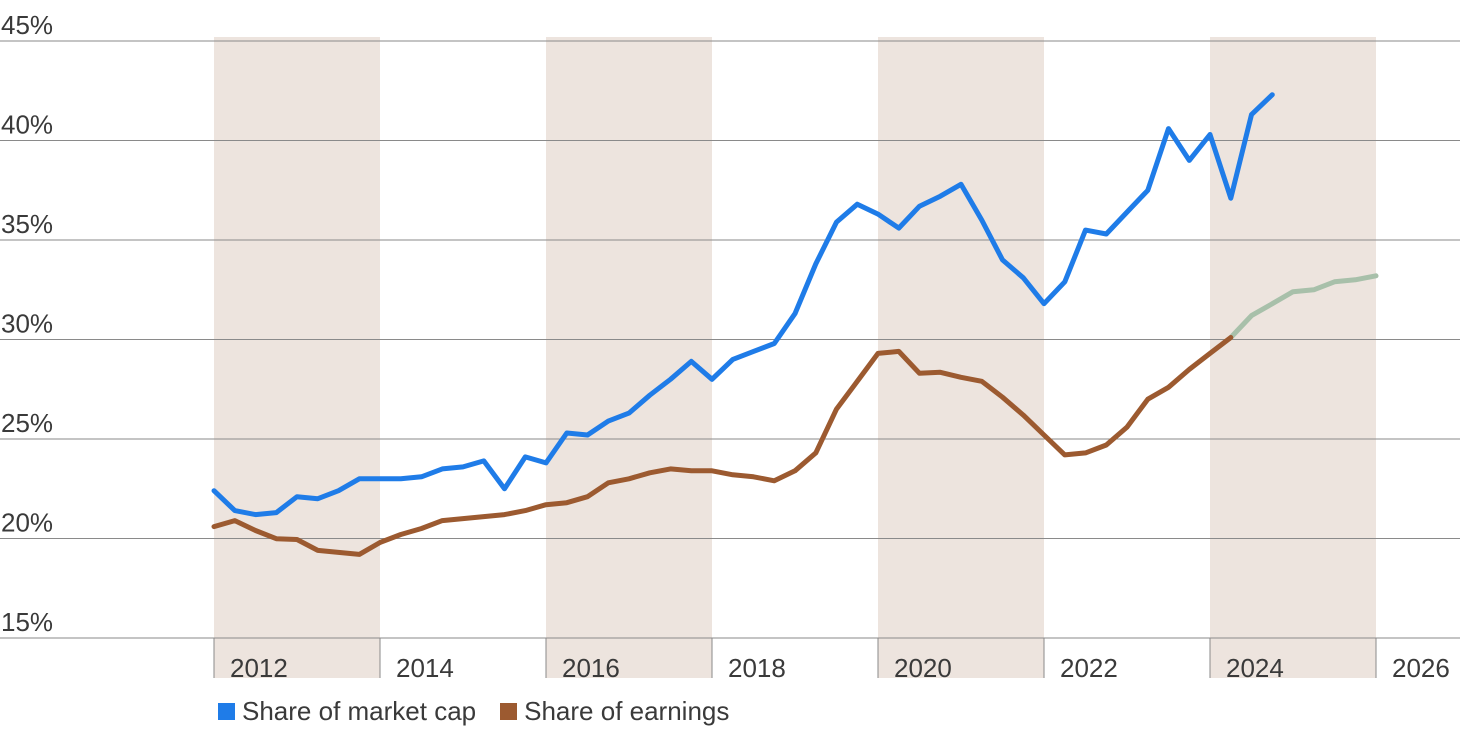 The width and height of the screenshot is (1460, 730). What do you see at coordinates (509, 711) in the screenshot?
I see `legend-swatch-earnings` at bounding box center [509, 711].